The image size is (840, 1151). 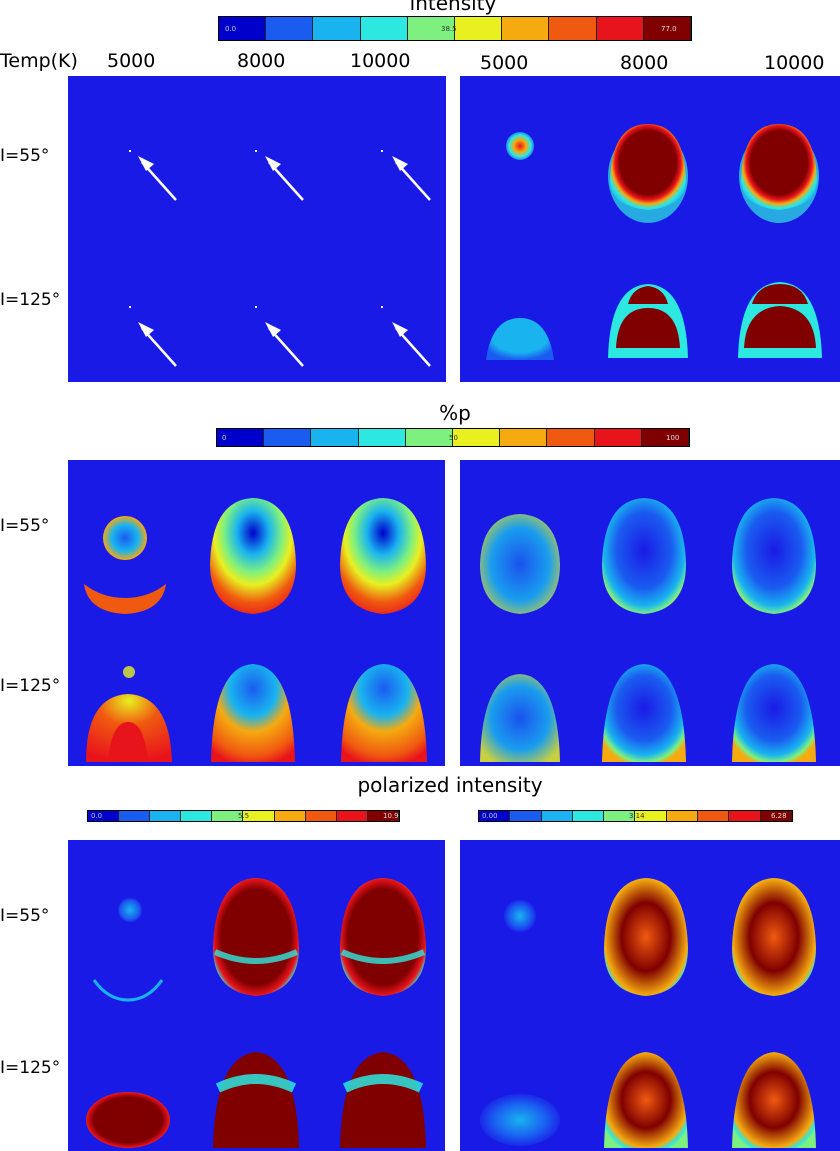 I want to click on blob-intensity-8000-i125, so click(x=648, y=321).